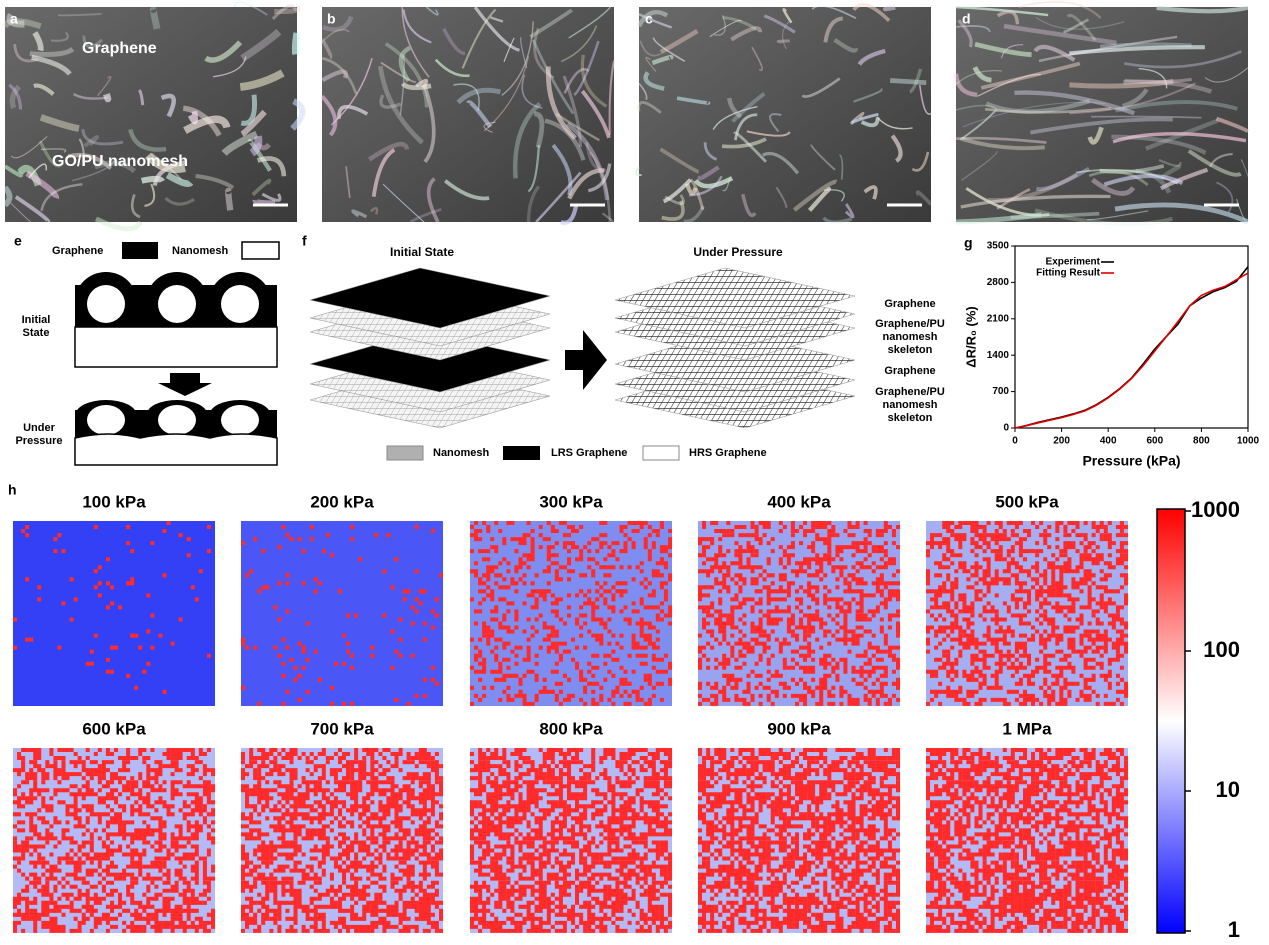 The image size is (1269, 945). What do you see at coordinates (1131, 350) in the screenshot?
I see `data-line` at bounding box center [1131, 350].